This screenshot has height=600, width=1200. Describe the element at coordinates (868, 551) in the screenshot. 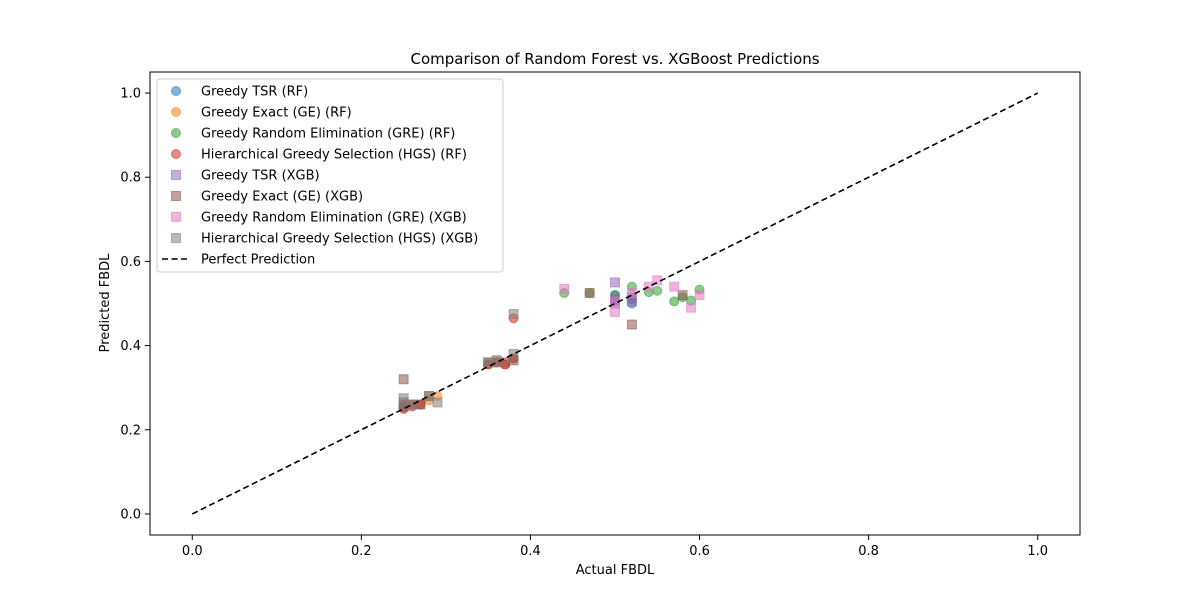

I see `x-tick-label: 0.8` at that location.